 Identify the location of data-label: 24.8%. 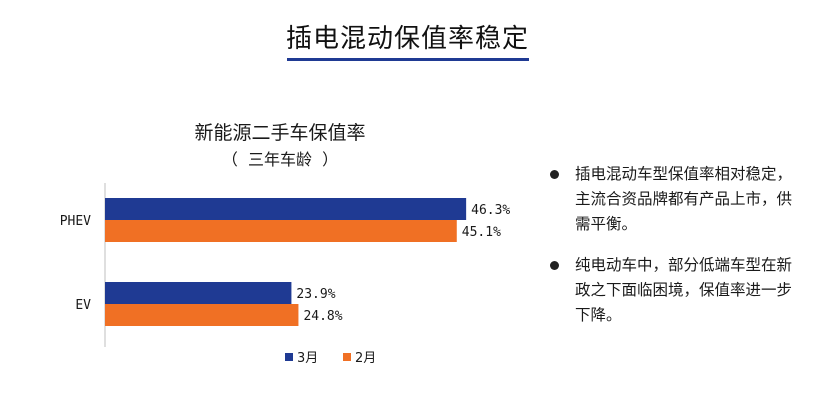
(322, 316).